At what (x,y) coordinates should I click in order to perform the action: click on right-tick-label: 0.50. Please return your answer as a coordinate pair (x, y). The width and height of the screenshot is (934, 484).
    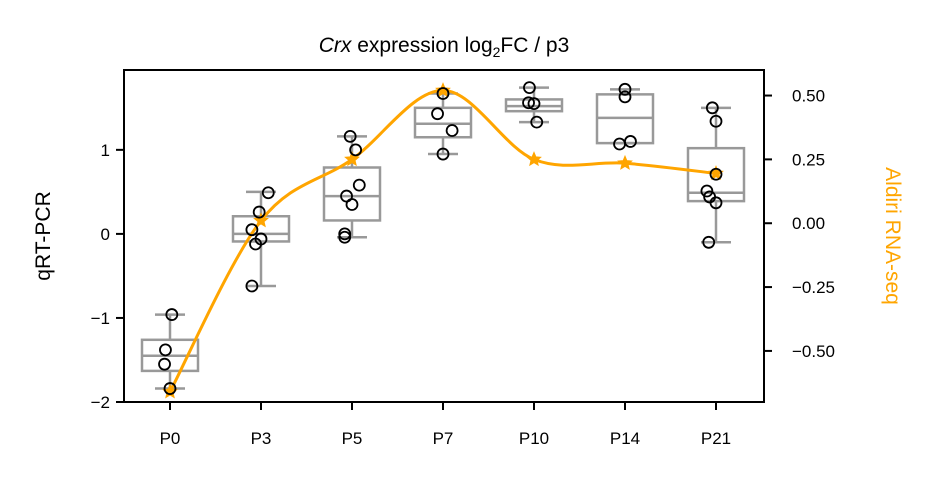
    Looking at the image, I should click on (808, 96).